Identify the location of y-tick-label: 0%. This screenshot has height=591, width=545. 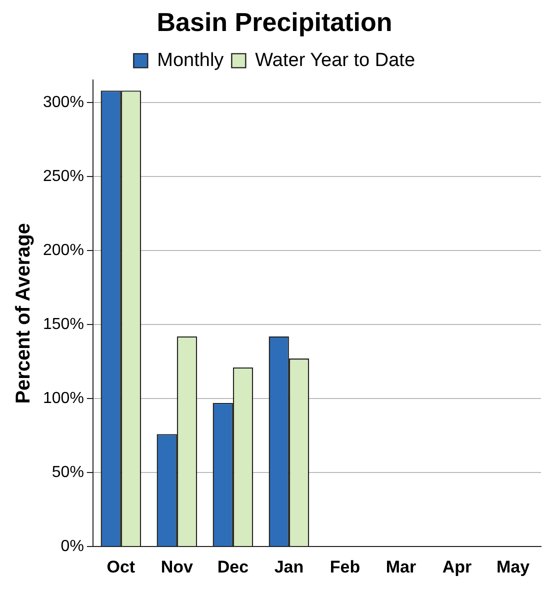
(72, 547).